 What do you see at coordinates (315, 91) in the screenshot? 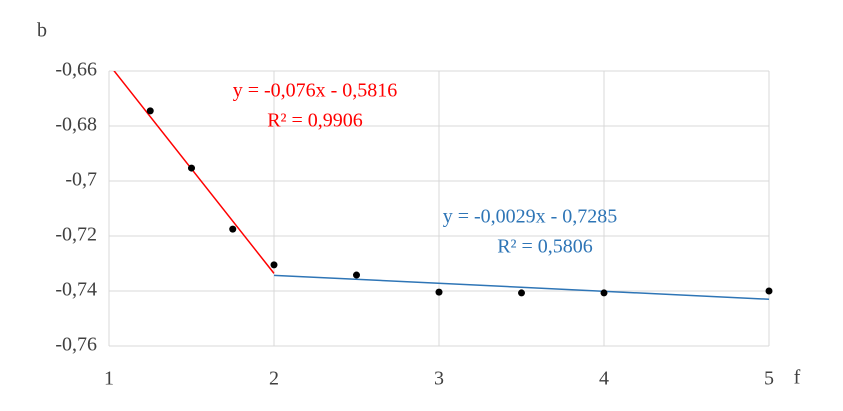
I see `trendline-equation: y = -0,076x - 0,5816` at bounding box center [315, 91].